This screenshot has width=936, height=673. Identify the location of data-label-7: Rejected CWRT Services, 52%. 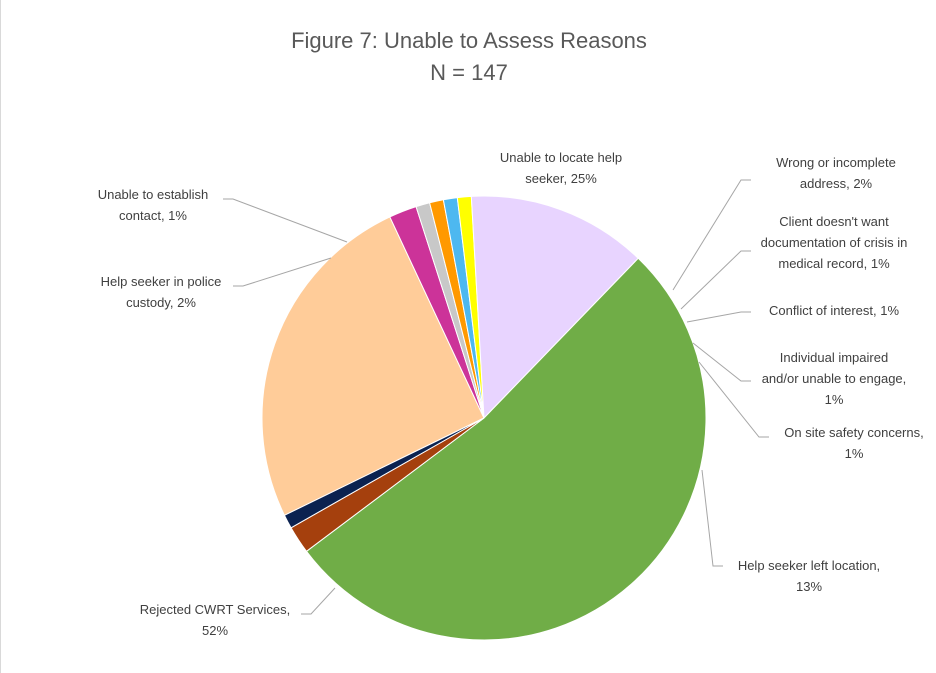
(215, 620).